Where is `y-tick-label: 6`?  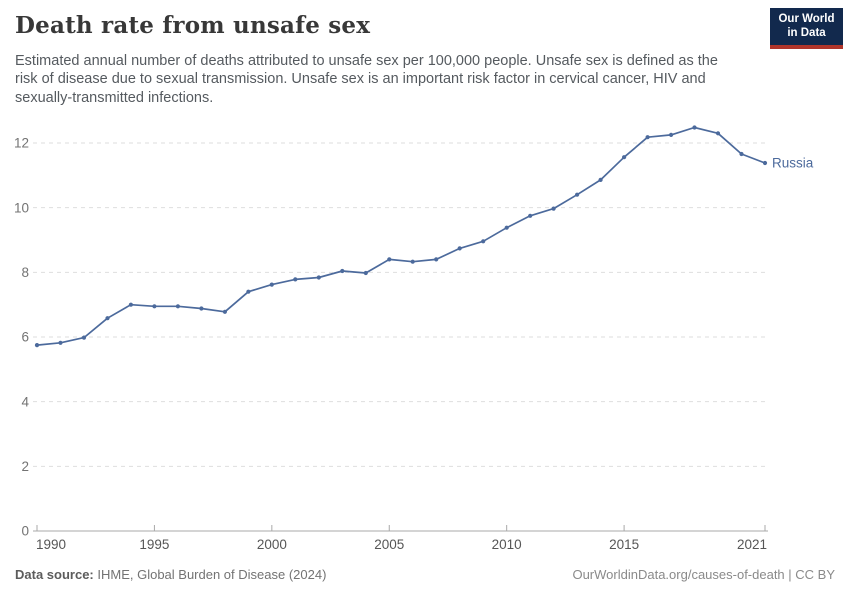 y-tick-label: 6 is located at coordinates (25, 337).